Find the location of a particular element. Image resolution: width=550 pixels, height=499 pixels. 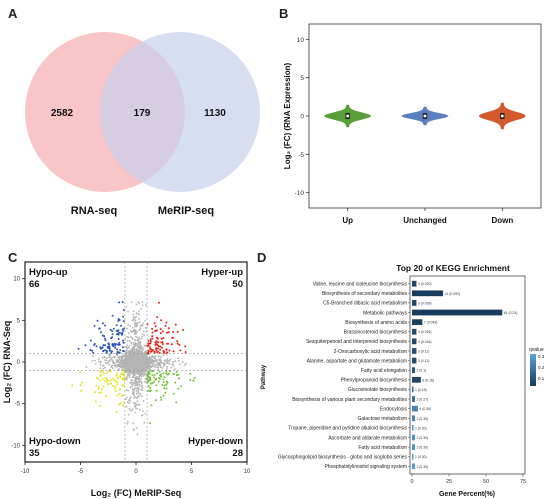

kegg-x-tick-label: 0 is located at coordinates (411, 482).